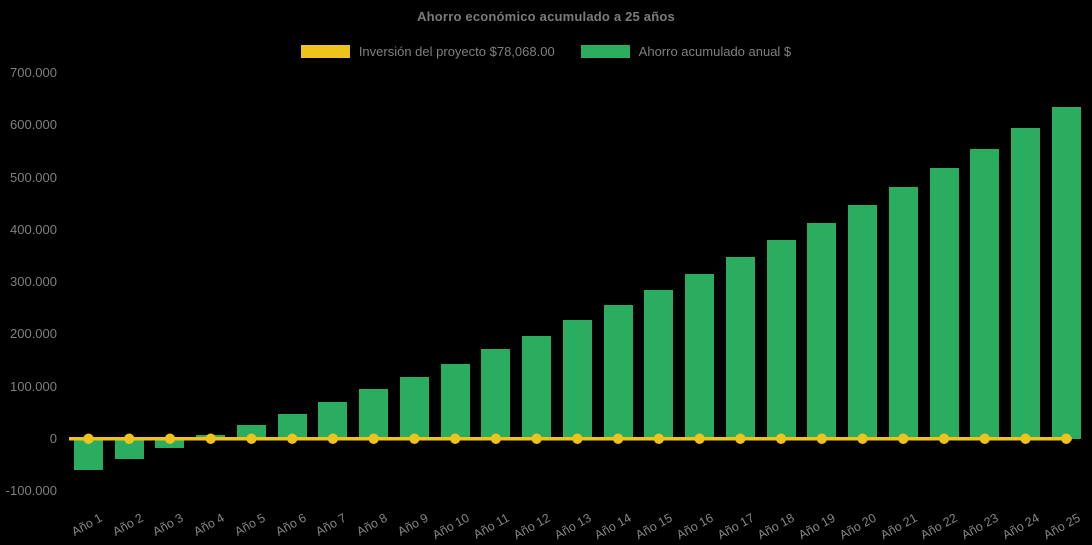 The image size is (1092, 545). Describe the element at coordinates (456, 51) in the screenshot. I see `legend-label-investment: Inversión del proyecto $78,068.00` at that location.